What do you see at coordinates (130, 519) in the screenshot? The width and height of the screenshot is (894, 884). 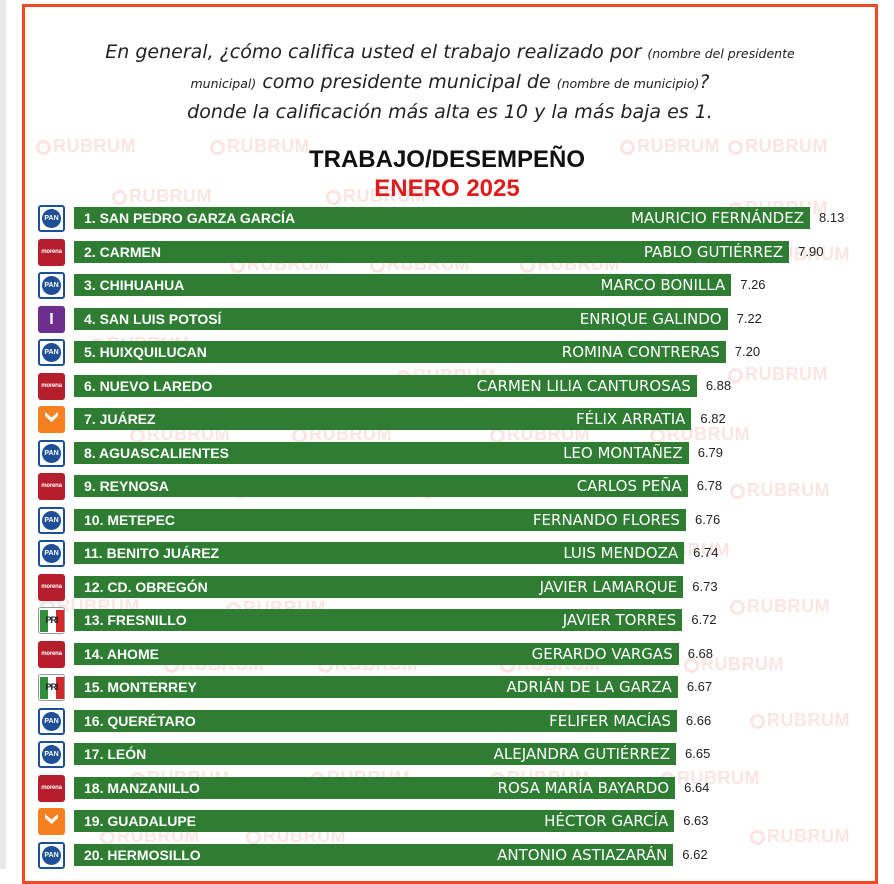 I see `bar-city-label: 10. METEPEC` at bounding box center [130, 519].